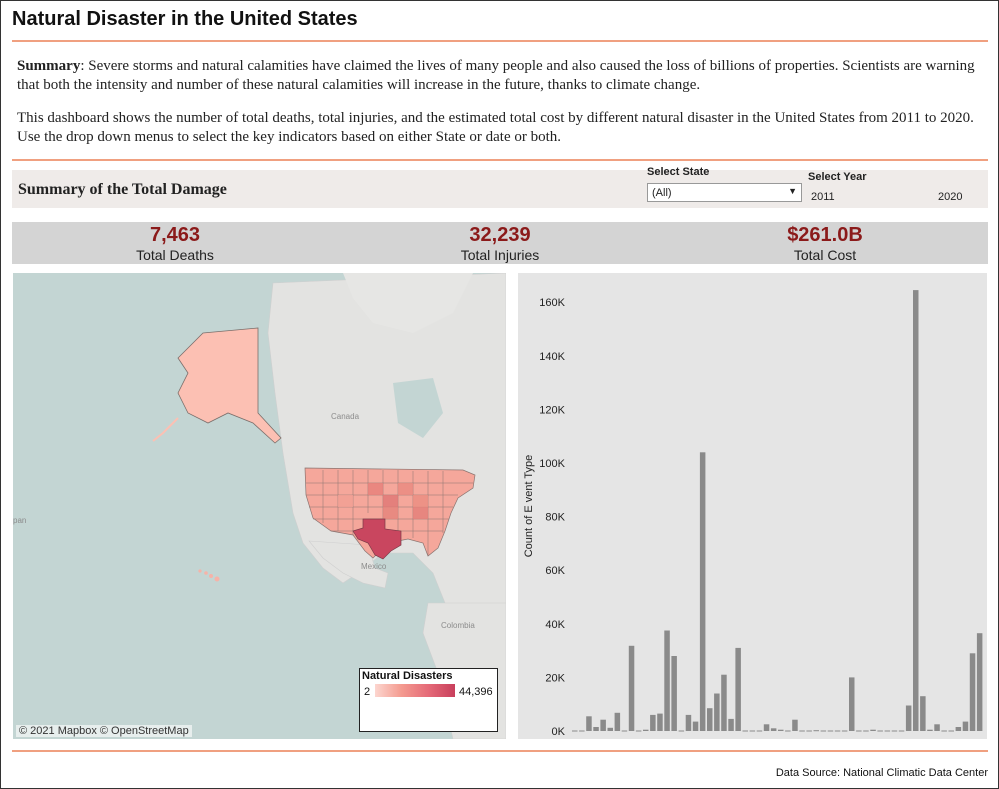  I want to click on legend-max: 44,396, so click(476, 692).